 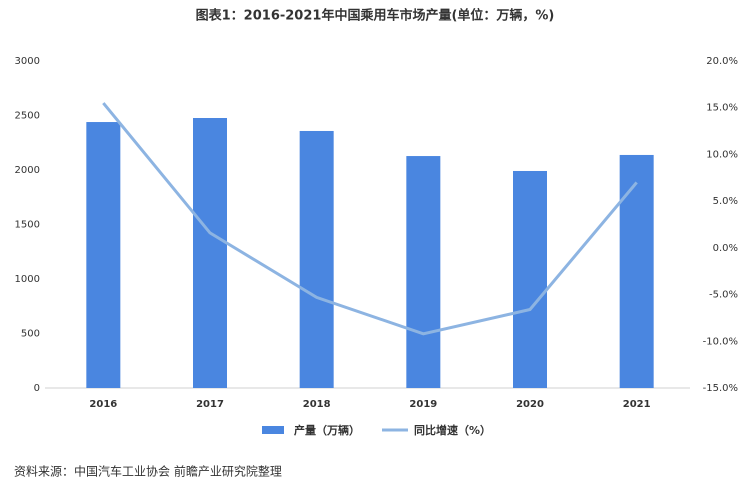 What do you see at coordinates (720, 341) in the screenshot?
I see `y2-tick-label: -10.0%` at bounding box center [720, 341].